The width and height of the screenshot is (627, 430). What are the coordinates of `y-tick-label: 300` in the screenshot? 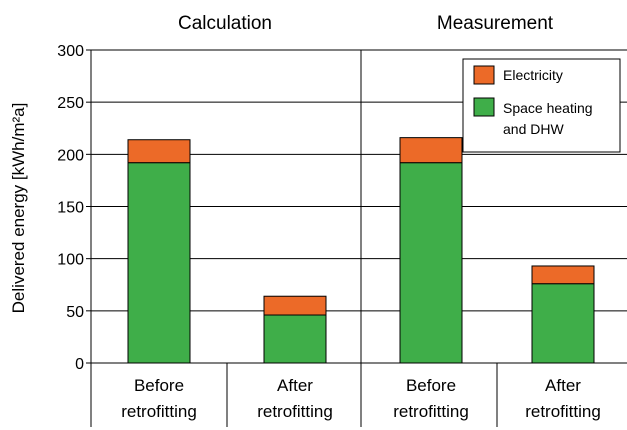 It's located at (70, 51).